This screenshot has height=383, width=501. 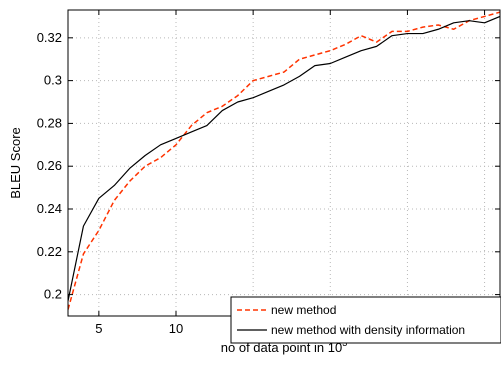 What do you see at coordinates (49, 37) in the screenshot?
I see `y-tick-label: 0.32` at bounding box center [49, 37].